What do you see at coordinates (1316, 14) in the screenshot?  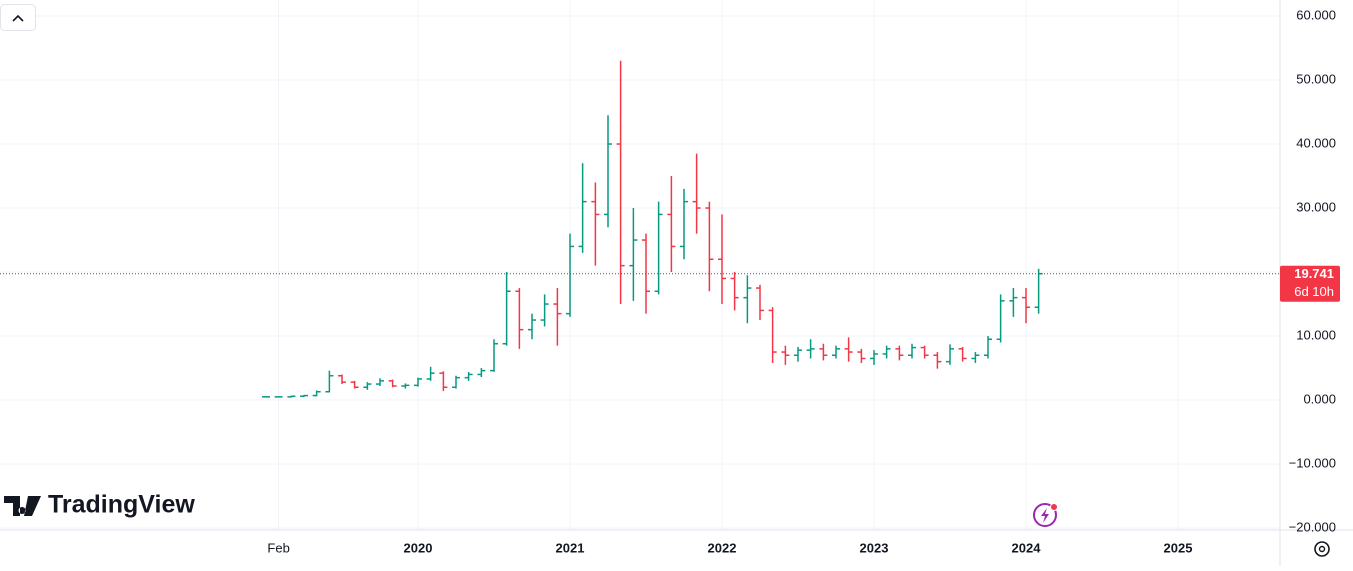 I see `y-tick-label: 60.000` at bounding box center [1316, 14].